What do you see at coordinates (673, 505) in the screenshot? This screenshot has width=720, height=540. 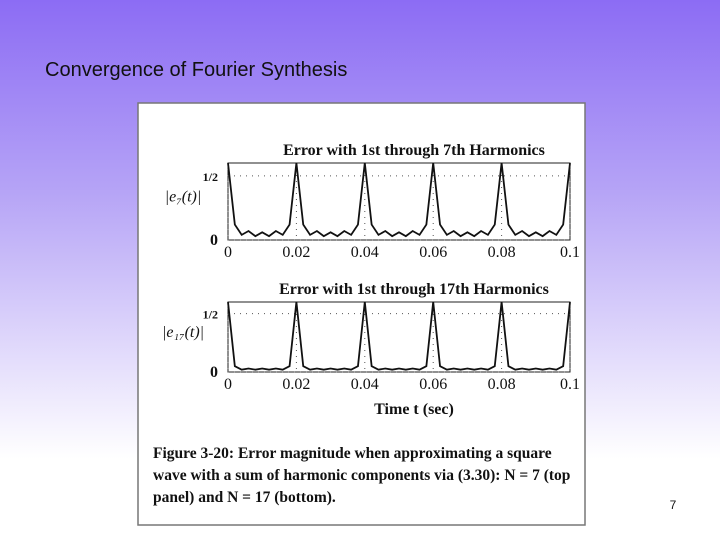 I see `page-number: 7` at bounding box center [673, 505].